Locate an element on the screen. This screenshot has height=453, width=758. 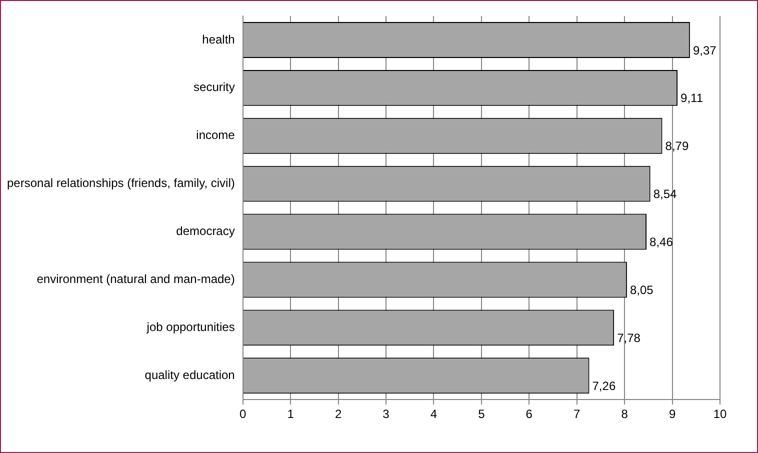
x-tick-label: 7 is located at coordinates (577, 414).